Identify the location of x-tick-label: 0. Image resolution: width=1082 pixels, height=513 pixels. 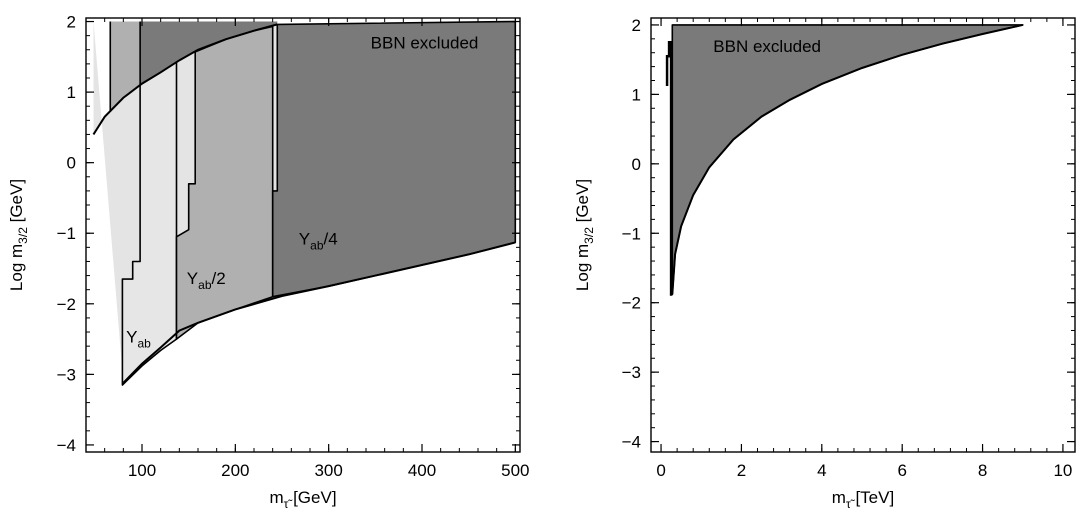
(660, 470).